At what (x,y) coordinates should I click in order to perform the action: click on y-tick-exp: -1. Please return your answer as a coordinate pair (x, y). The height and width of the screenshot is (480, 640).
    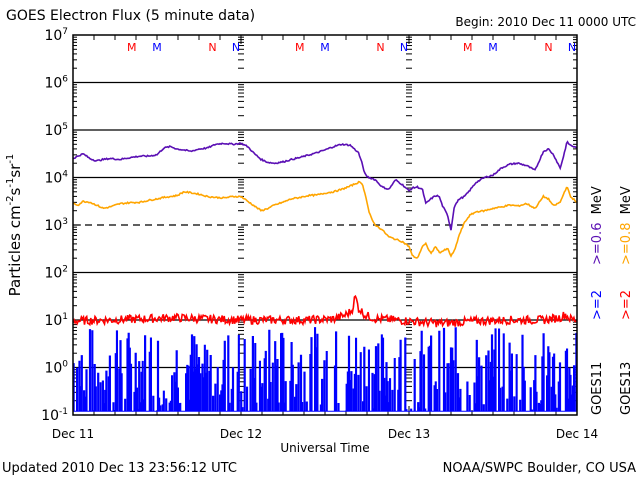
    Looking at the image, I should click on (63, 412).